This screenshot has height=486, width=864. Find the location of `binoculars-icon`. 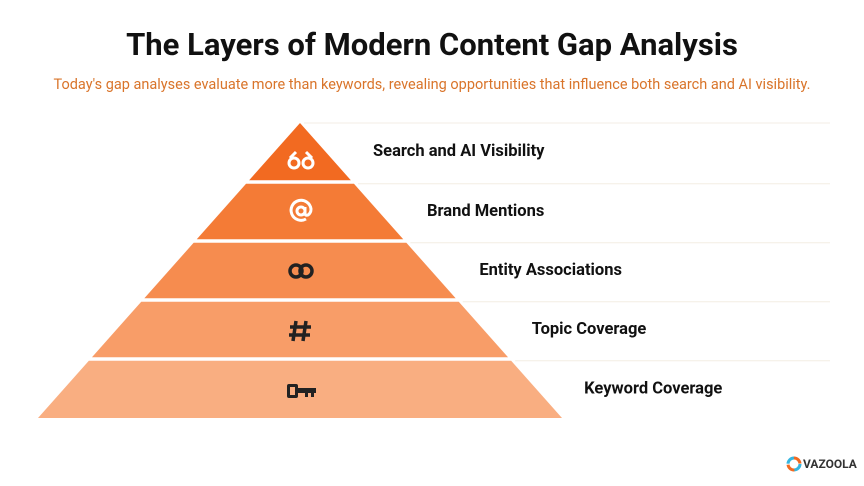

binoculars-icon is located at coordinates (301, 160).